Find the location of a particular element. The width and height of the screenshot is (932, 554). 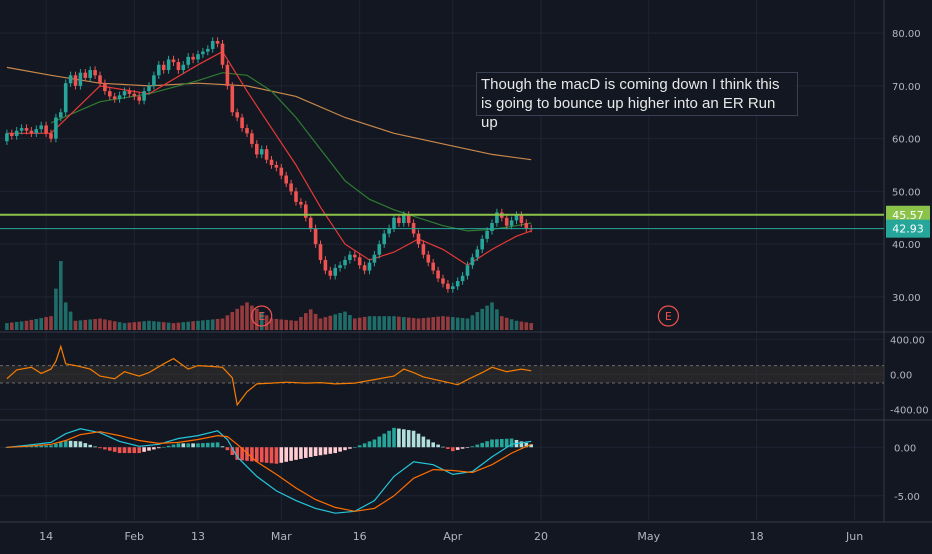

time-axis-label: Feb is located at coordinates (134, 536).